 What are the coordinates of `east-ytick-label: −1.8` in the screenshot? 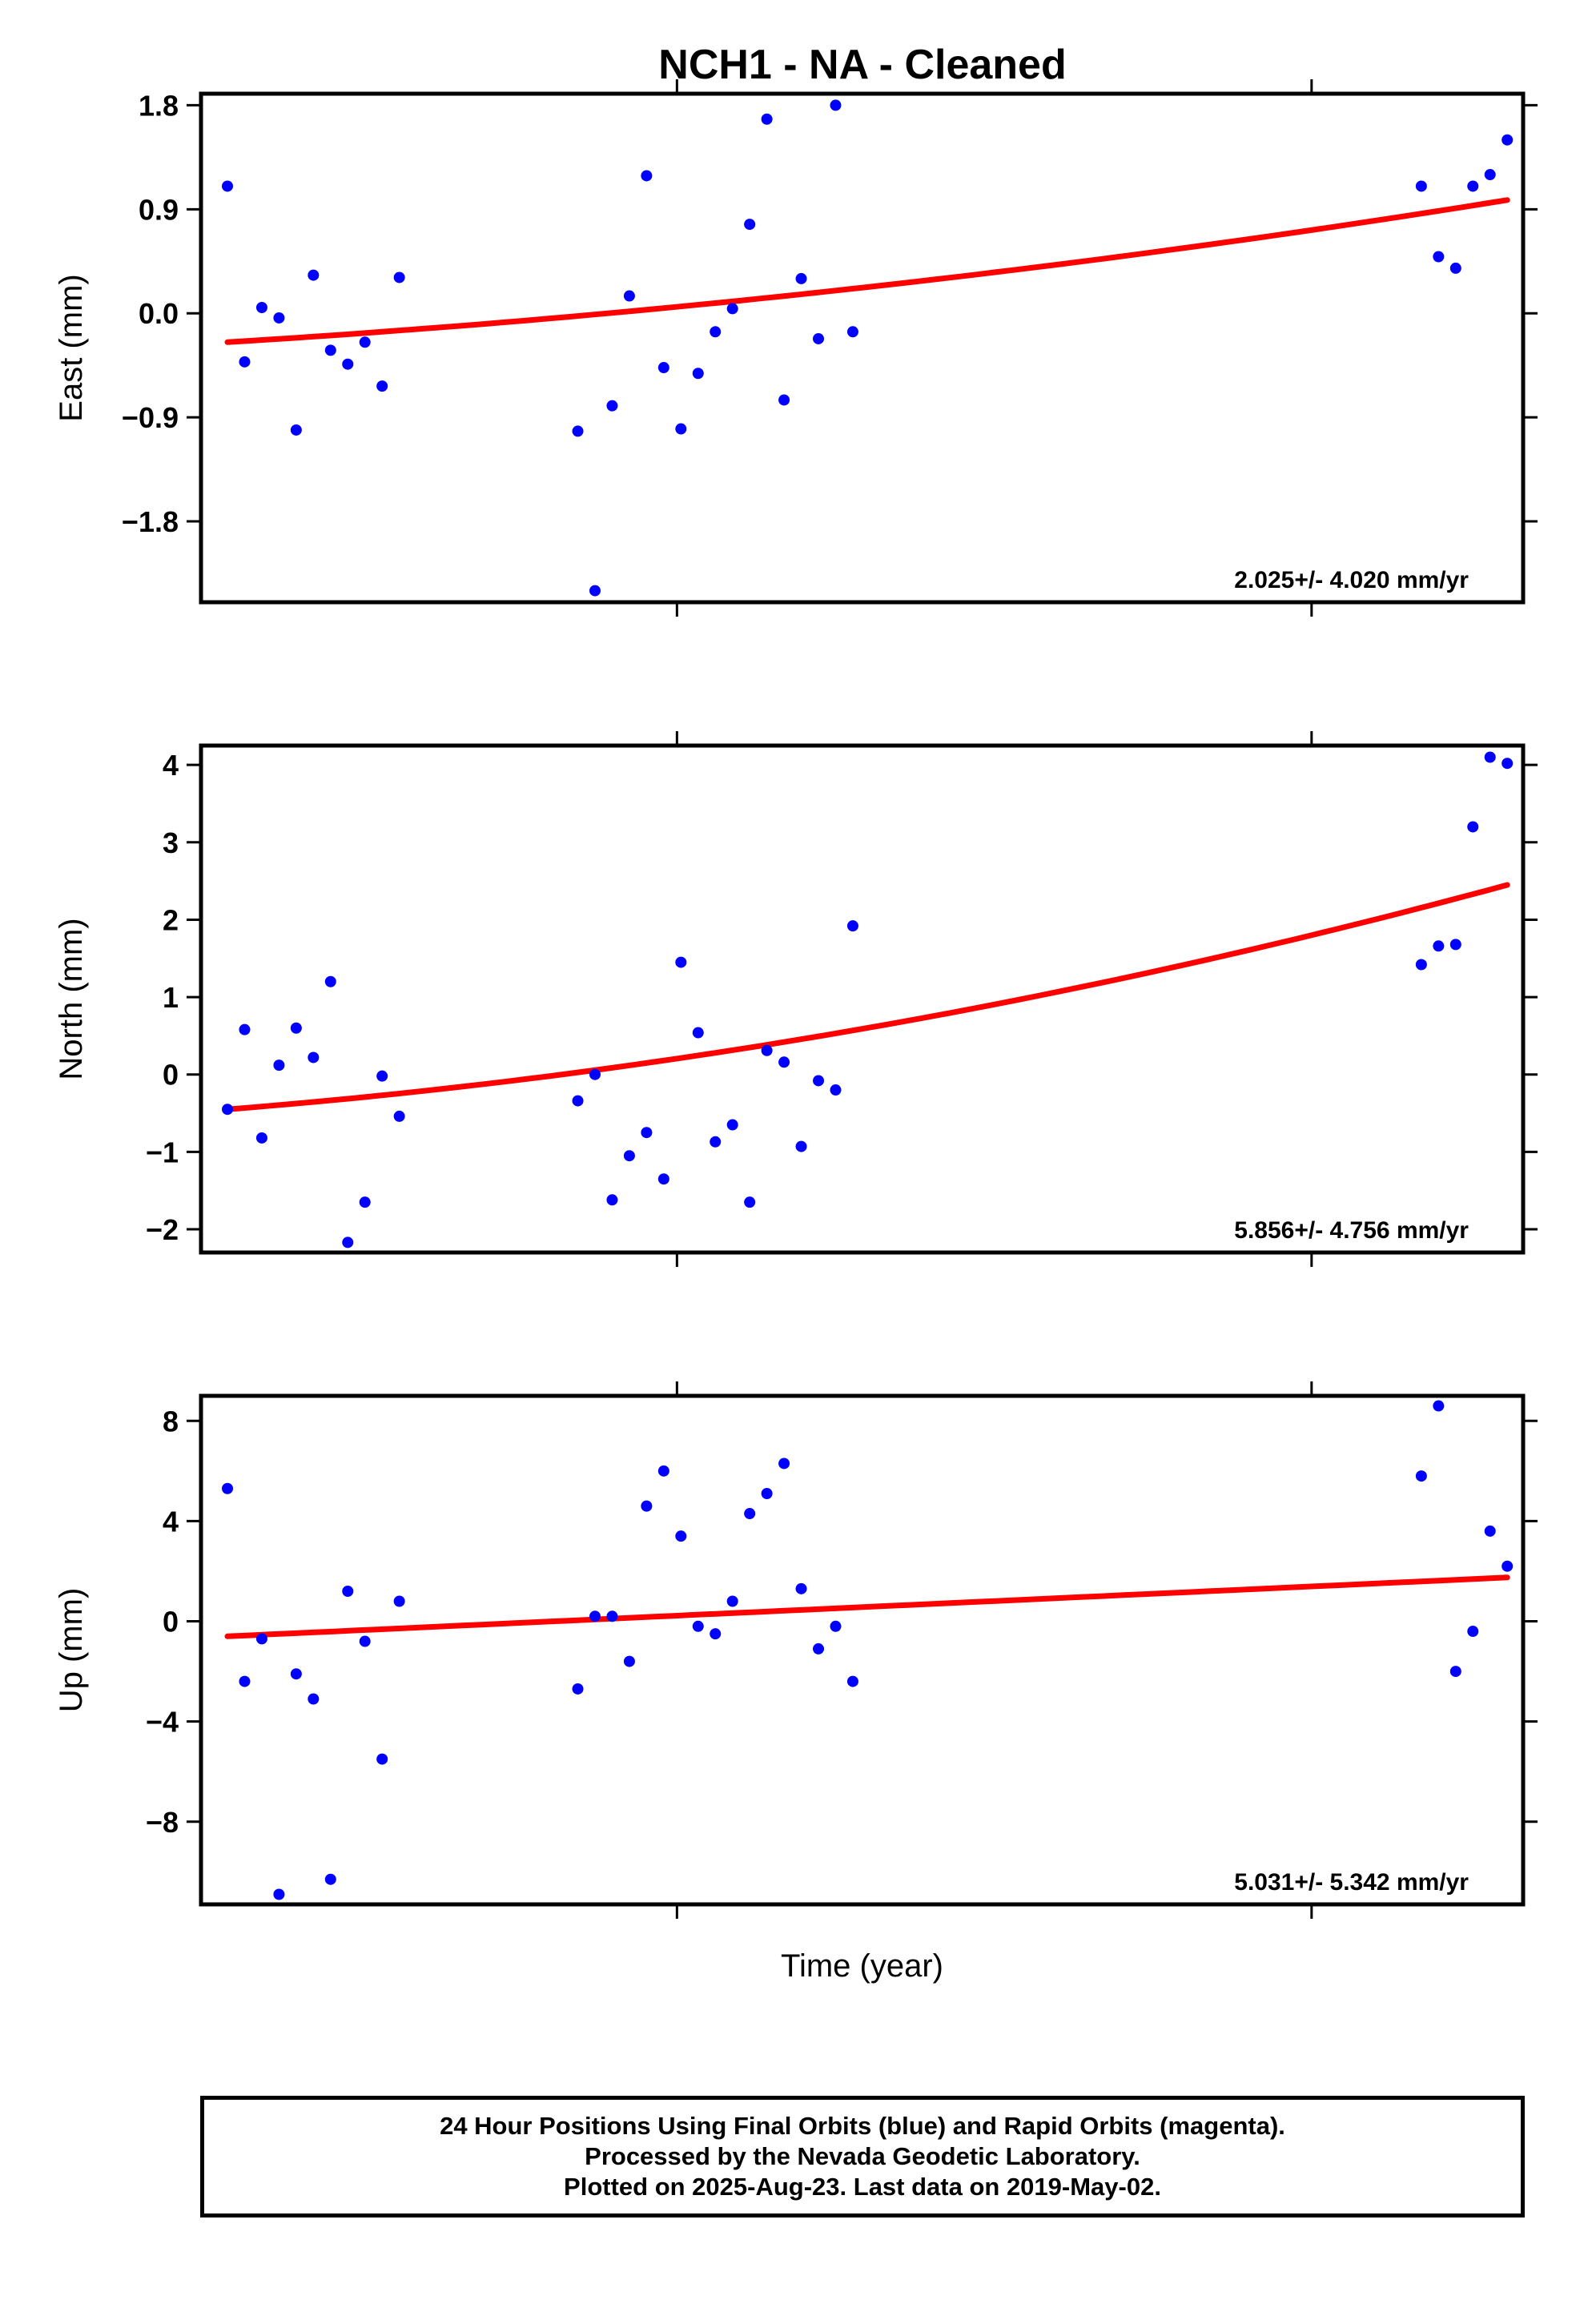 It's located at (150, 521).